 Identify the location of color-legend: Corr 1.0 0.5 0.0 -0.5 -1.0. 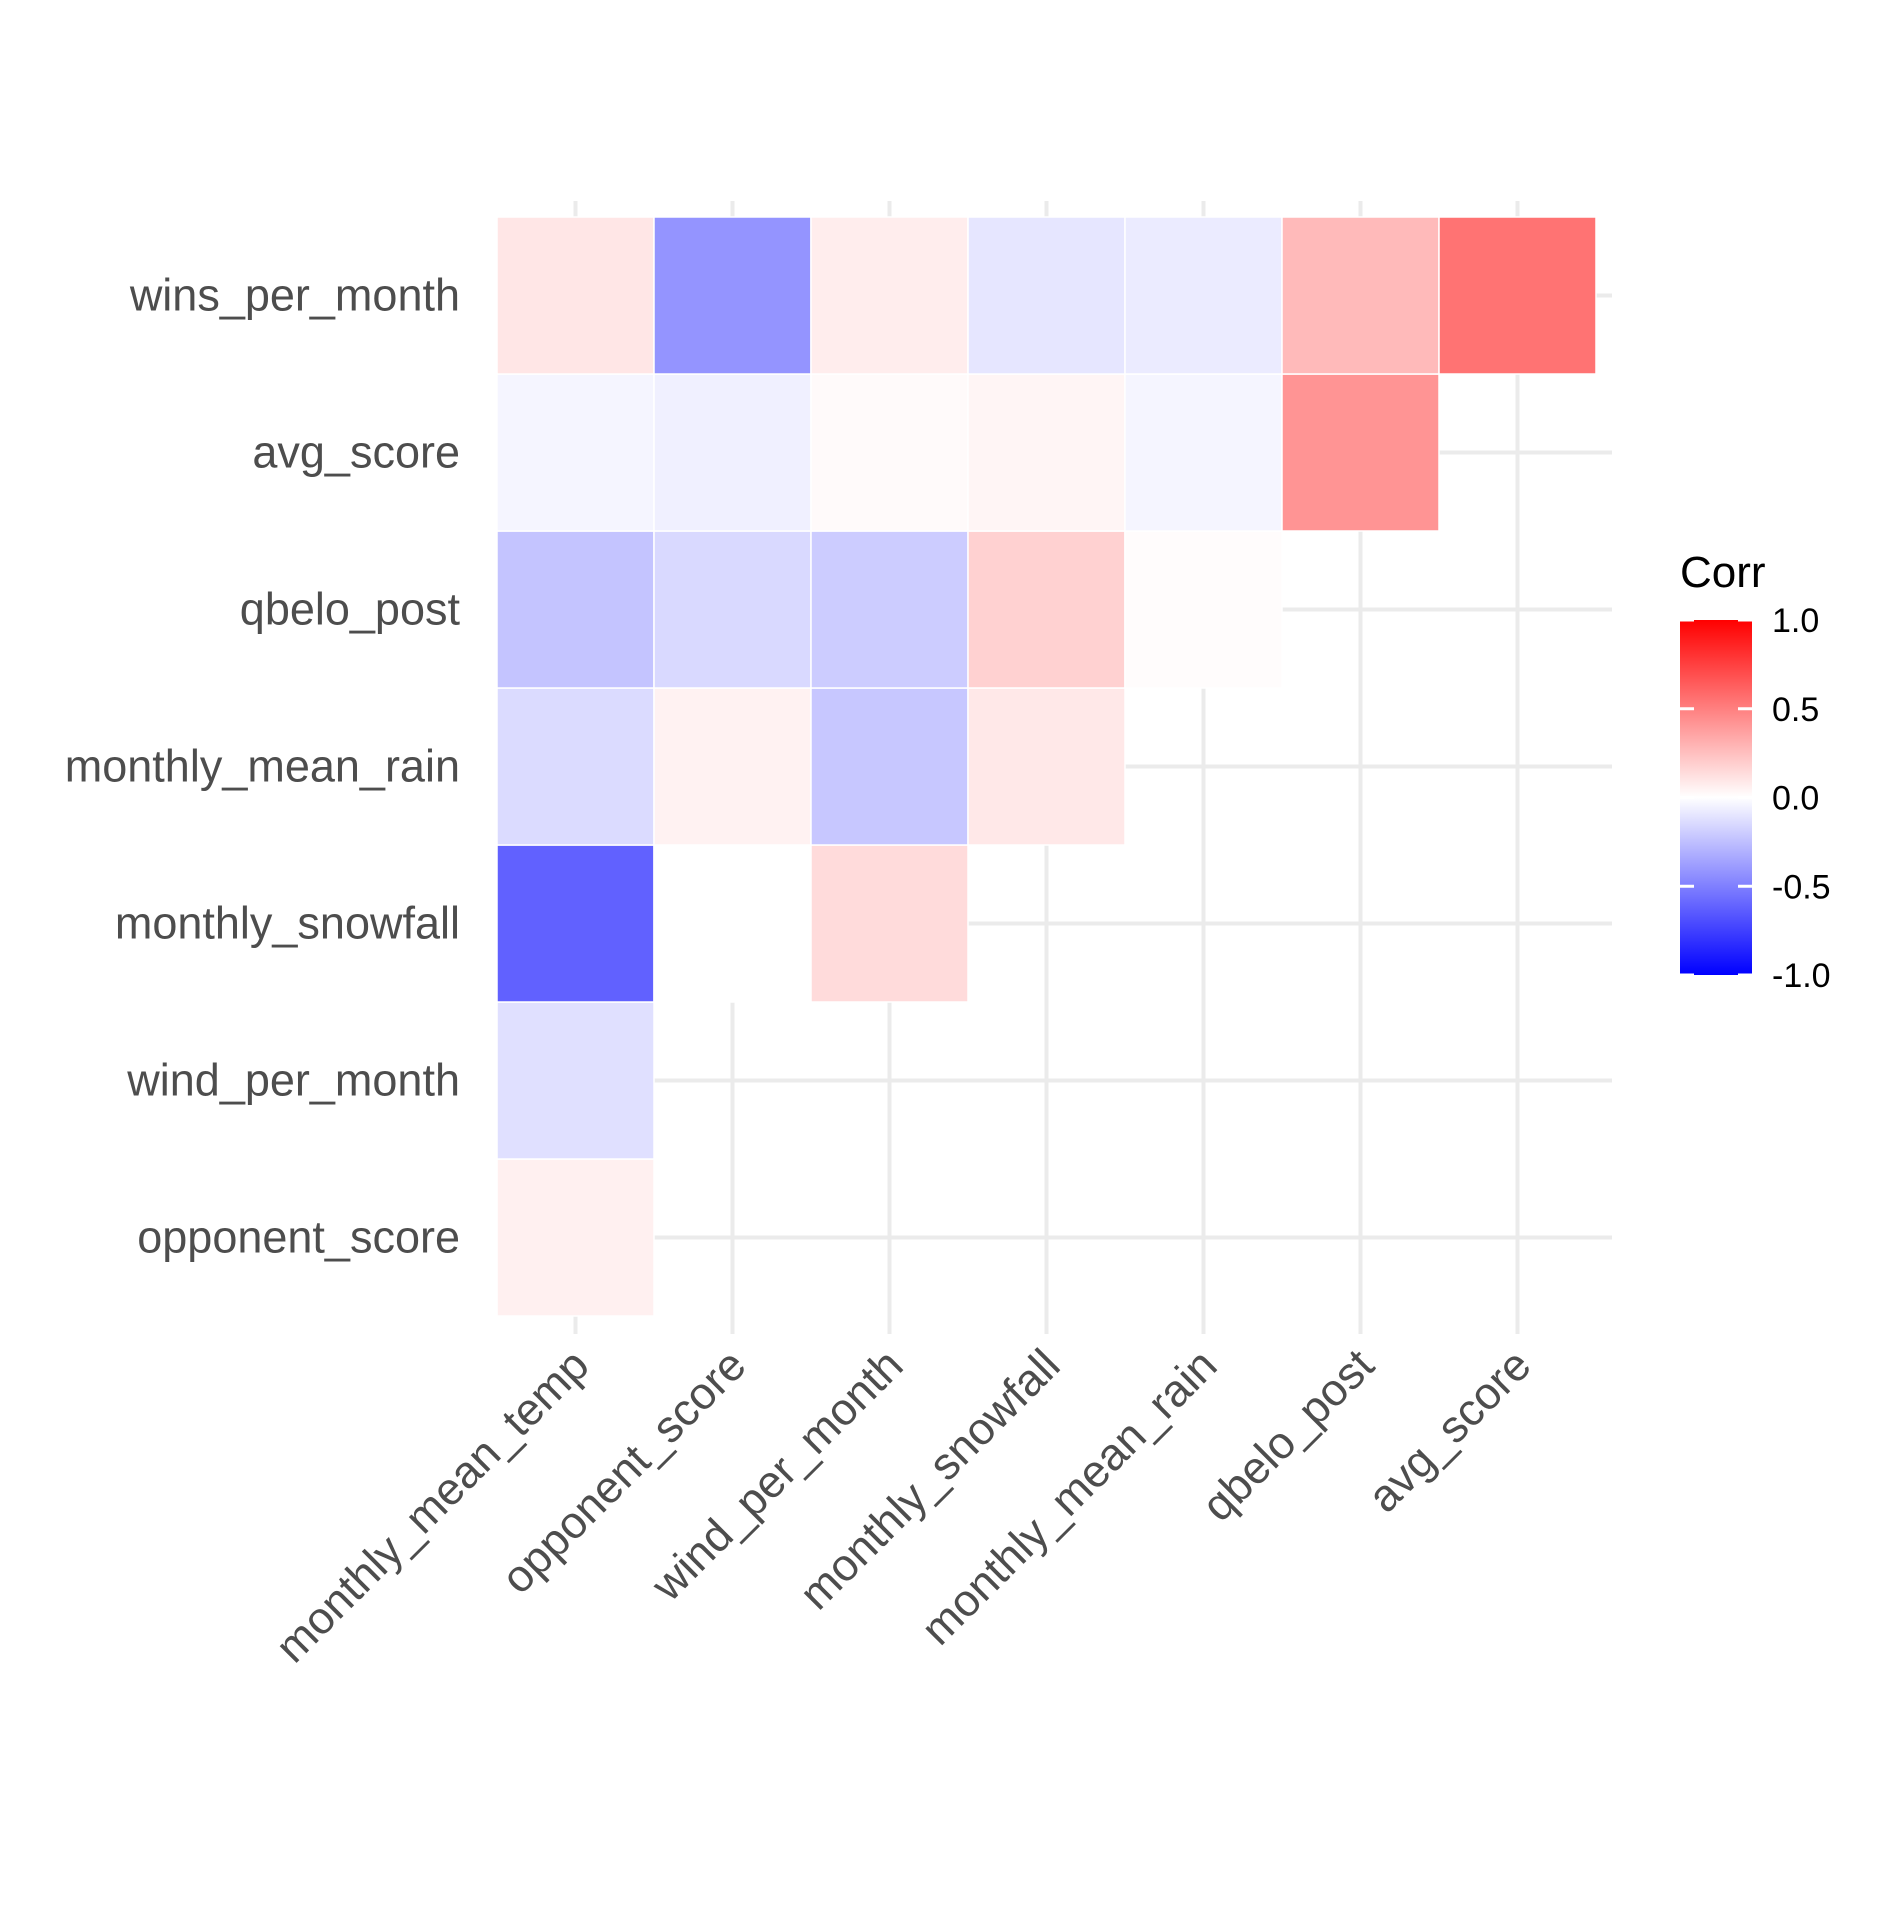
(1755, 771).